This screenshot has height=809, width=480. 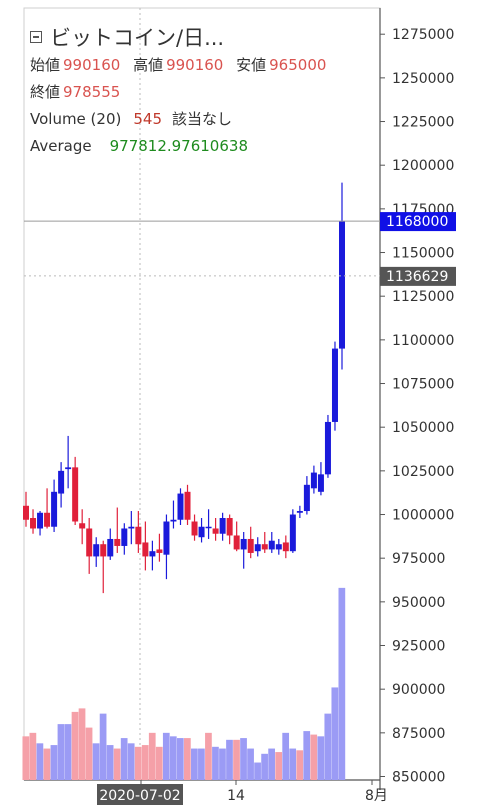 I want to click on crosshair-price-label: 1136629, so click(x=417, y=277).